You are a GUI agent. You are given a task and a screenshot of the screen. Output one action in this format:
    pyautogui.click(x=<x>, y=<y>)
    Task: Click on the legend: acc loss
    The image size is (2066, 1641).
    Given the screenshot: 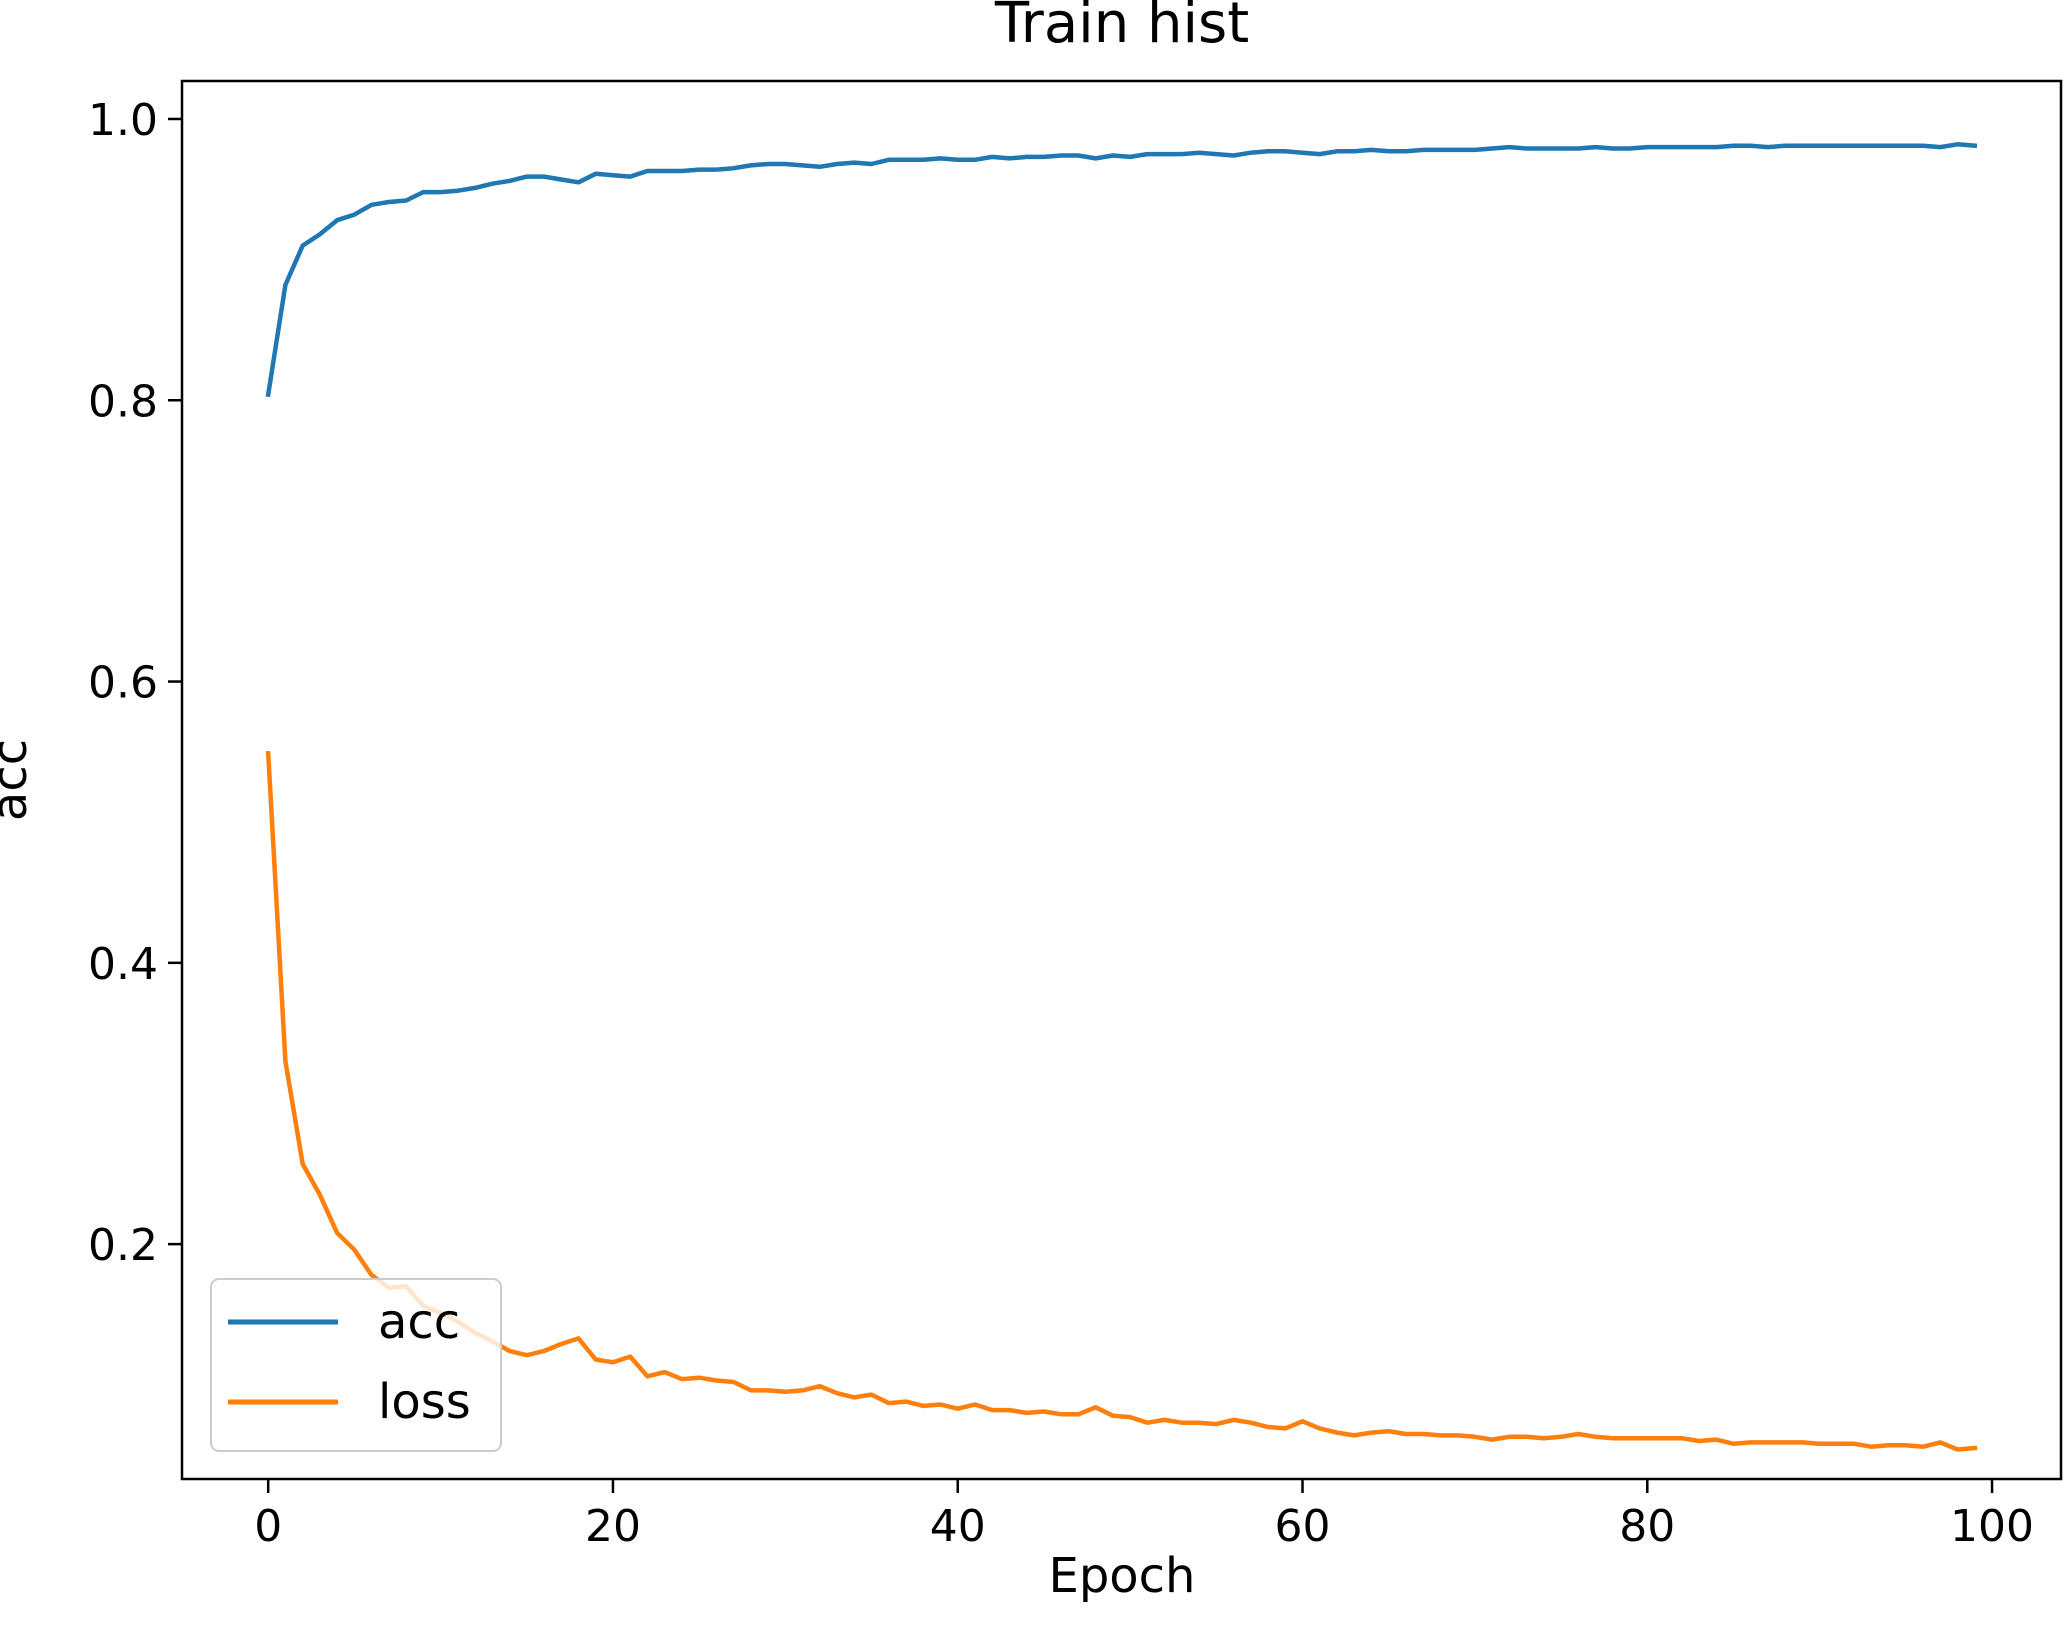 What is the action you would take?
    pyautogui.click(x=356, y=1365)
    